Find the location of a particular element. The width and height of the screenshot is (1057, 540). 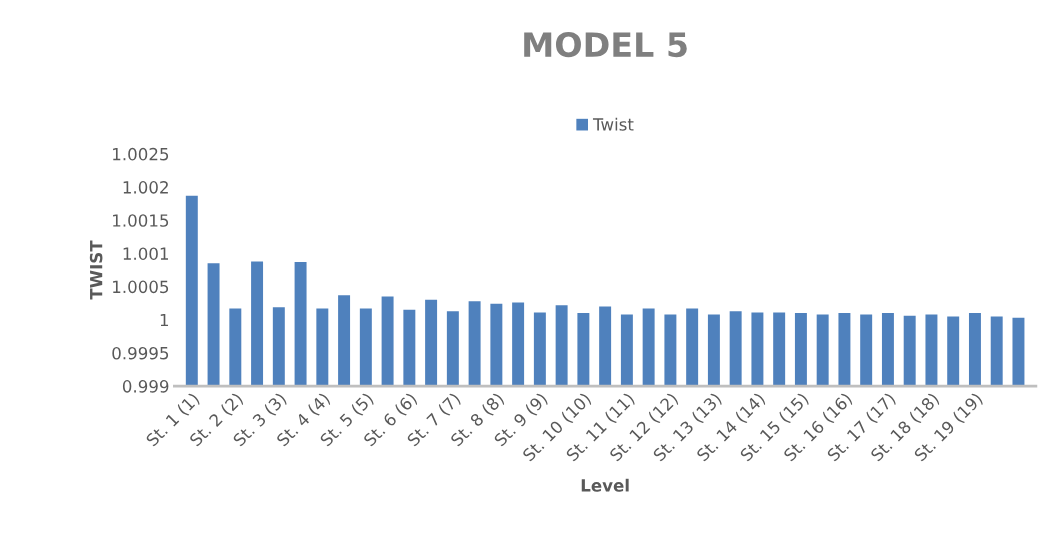

x-axis-title: Level is located at coordinates (605, 485).